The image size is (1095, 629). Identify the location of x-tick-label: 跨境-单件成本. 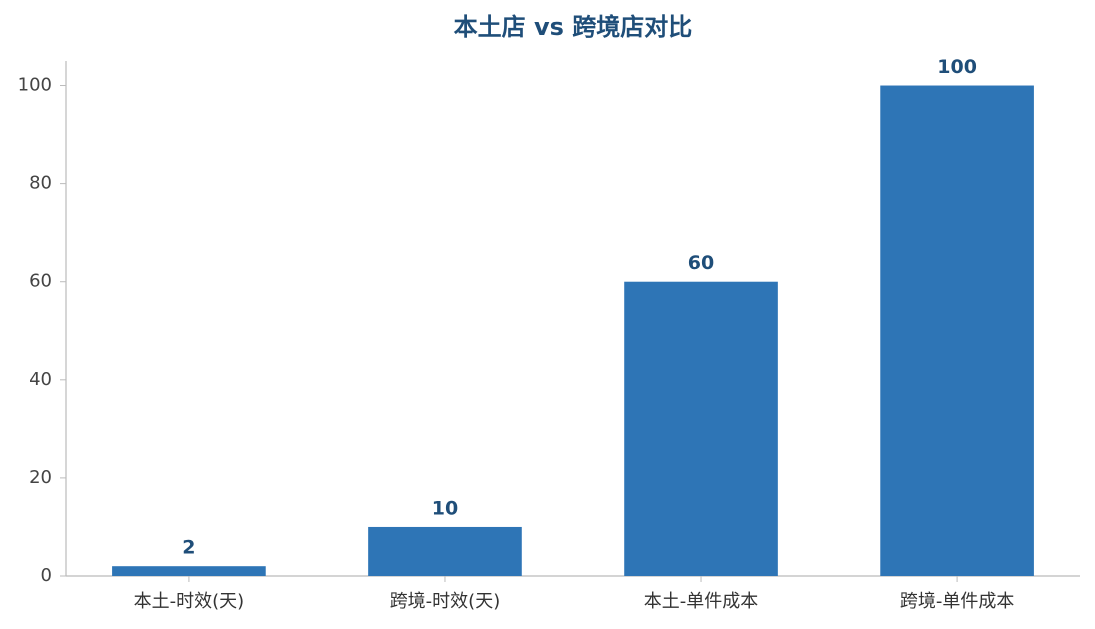
(957, 601).